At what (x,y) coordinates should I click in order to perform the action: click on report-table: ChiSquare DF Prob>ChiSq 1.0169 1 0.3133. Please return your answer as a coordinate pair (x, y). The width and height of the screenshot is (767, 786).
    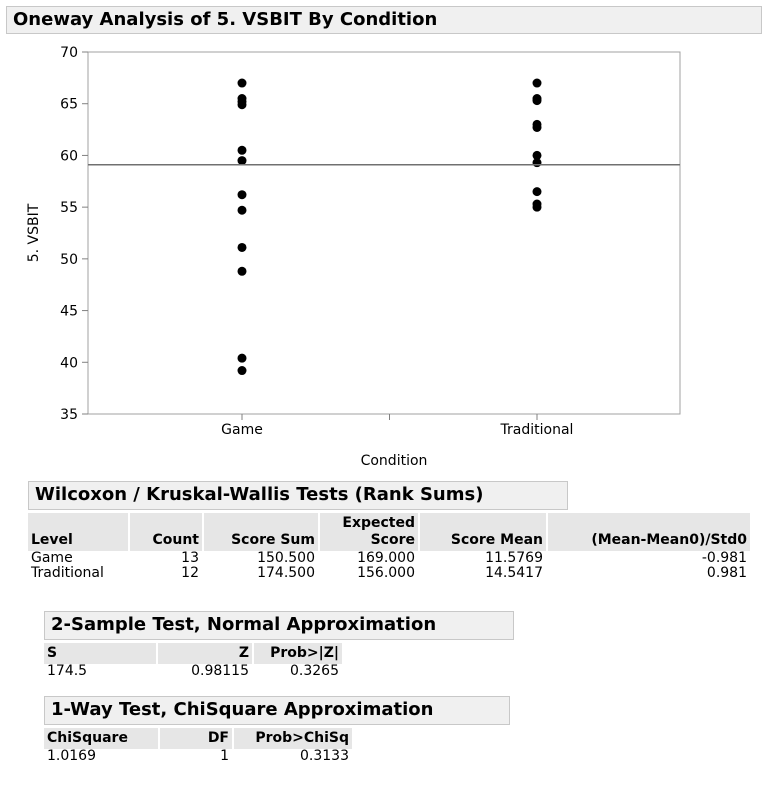
    Looking at the image, I should click on (198, 746).